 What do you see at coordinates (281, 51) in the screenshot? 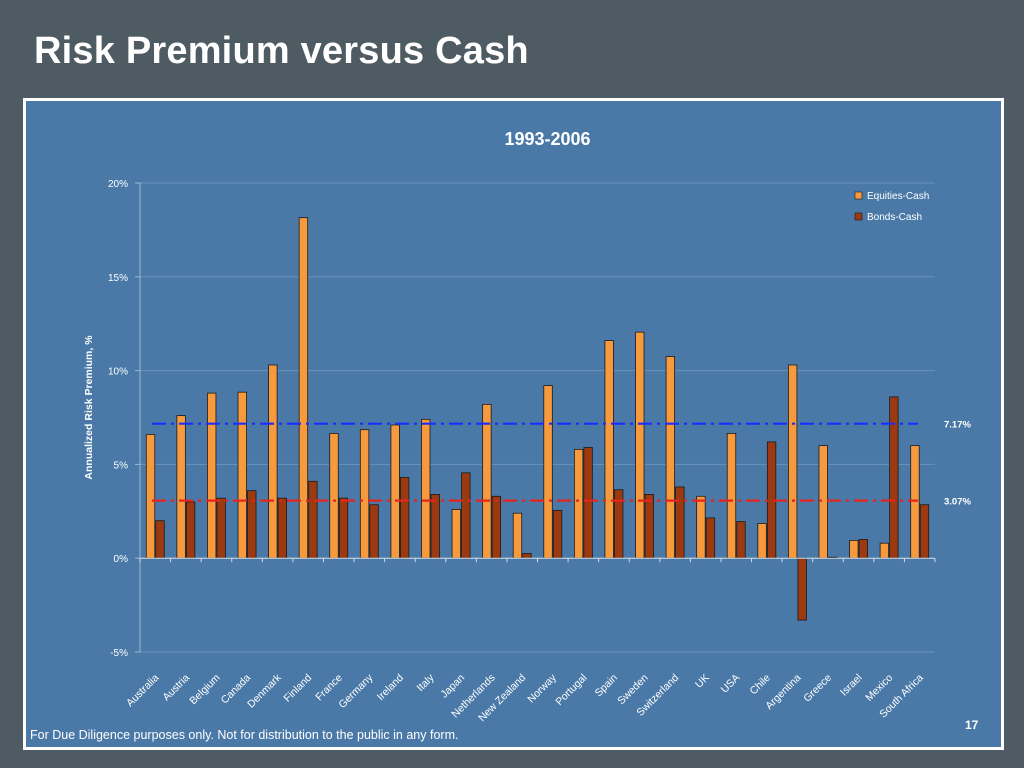
I see `slide-title: Risk Premium versus Cash` at bounding box center [281, 51].